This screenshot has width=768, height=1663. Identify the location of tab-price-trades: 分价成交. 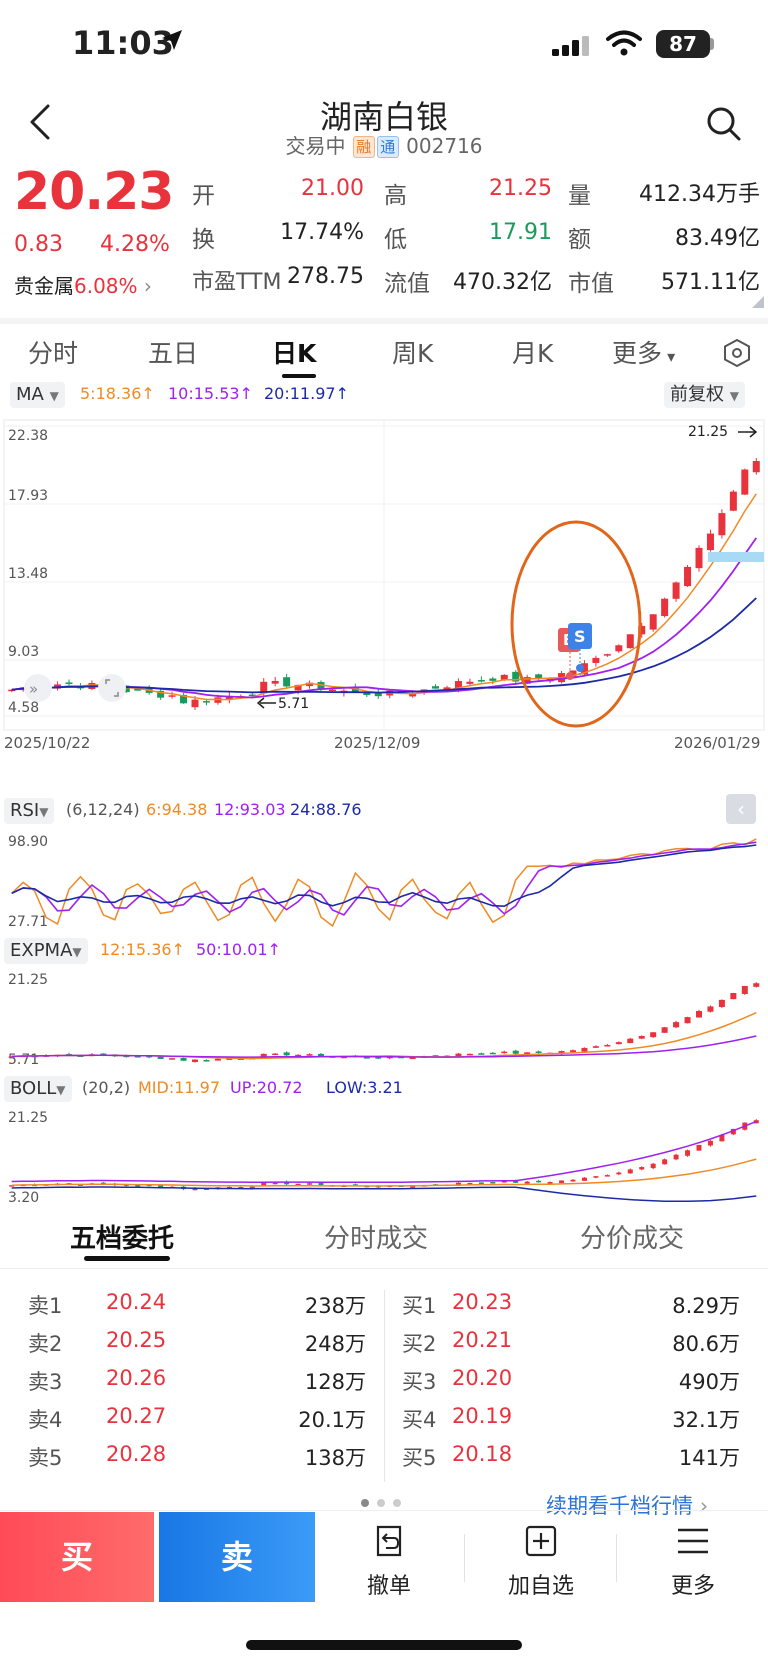
(632, 1239).